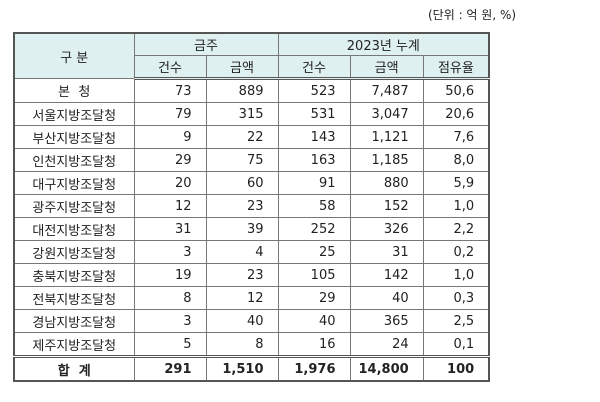 The width and height of the screenshot is (600, 402). I want to click on table-row: 경남지방조달청 3 40 40 365 2,5, so click(251, 321).